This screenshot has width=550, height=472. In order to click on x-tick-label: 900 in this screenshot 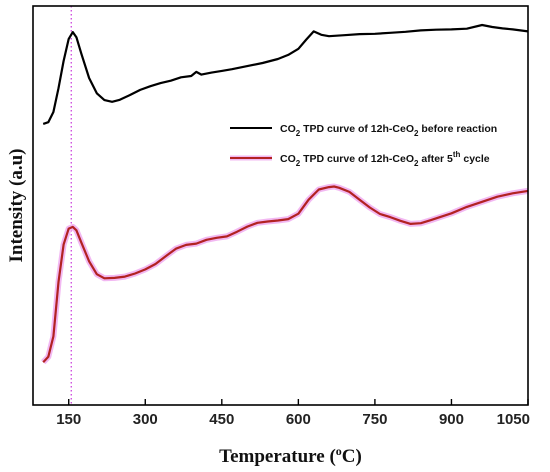, I will do `click(451, 419)`.